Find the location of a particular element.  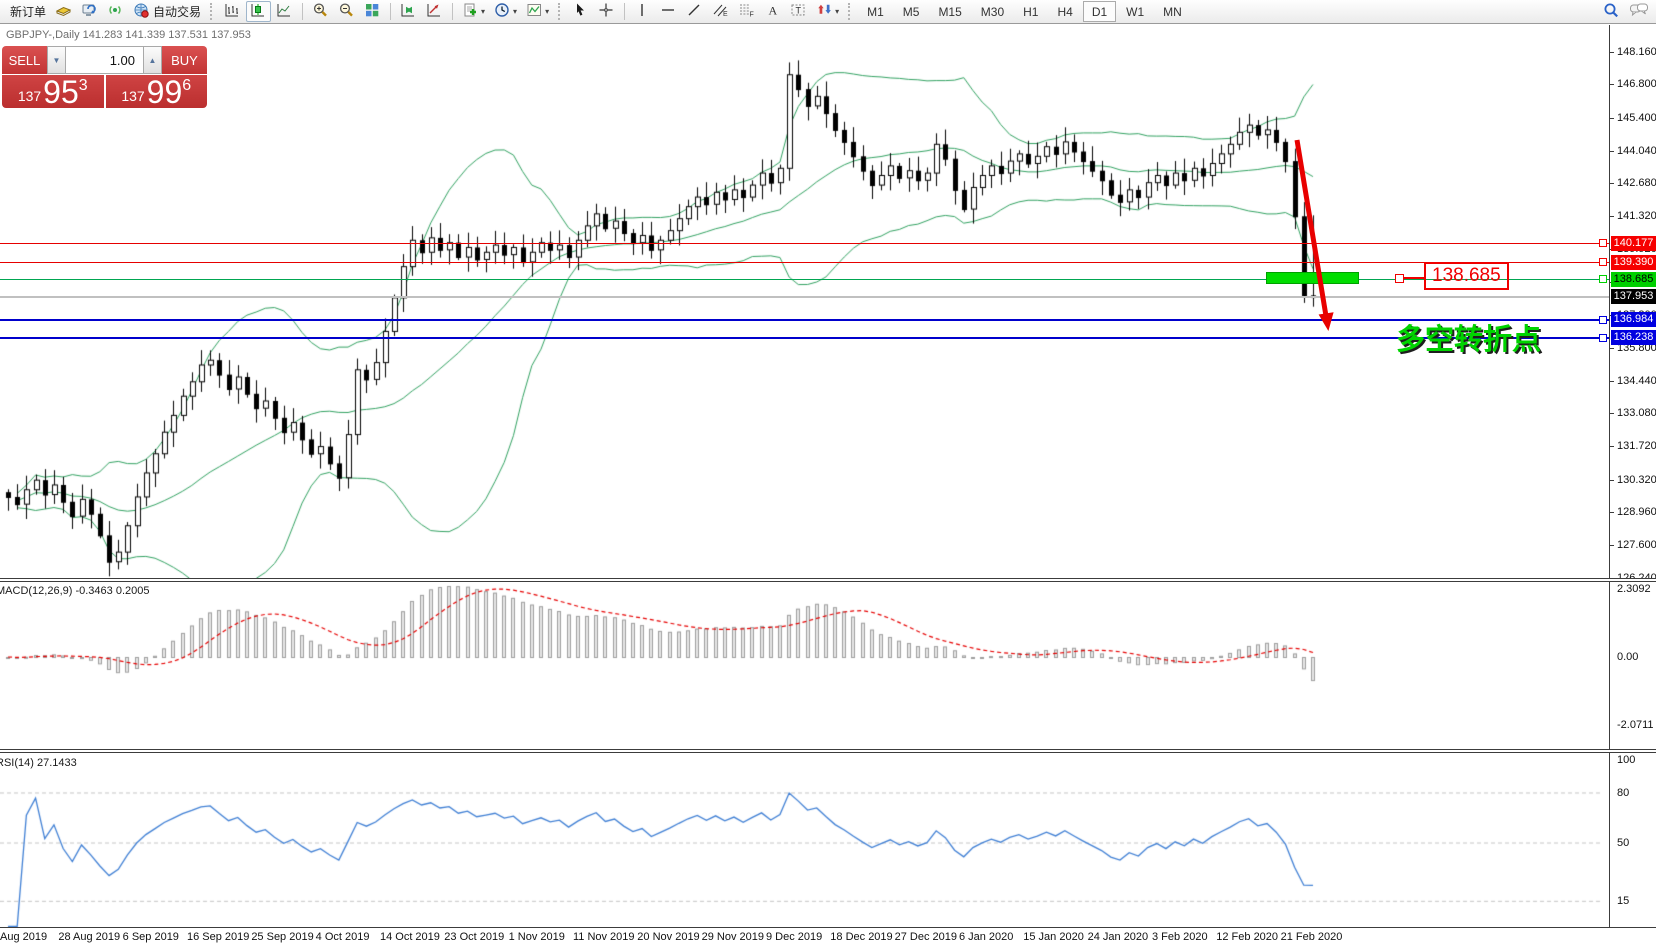

price-tick: 148.160 is located at coordinates (1636, 51).